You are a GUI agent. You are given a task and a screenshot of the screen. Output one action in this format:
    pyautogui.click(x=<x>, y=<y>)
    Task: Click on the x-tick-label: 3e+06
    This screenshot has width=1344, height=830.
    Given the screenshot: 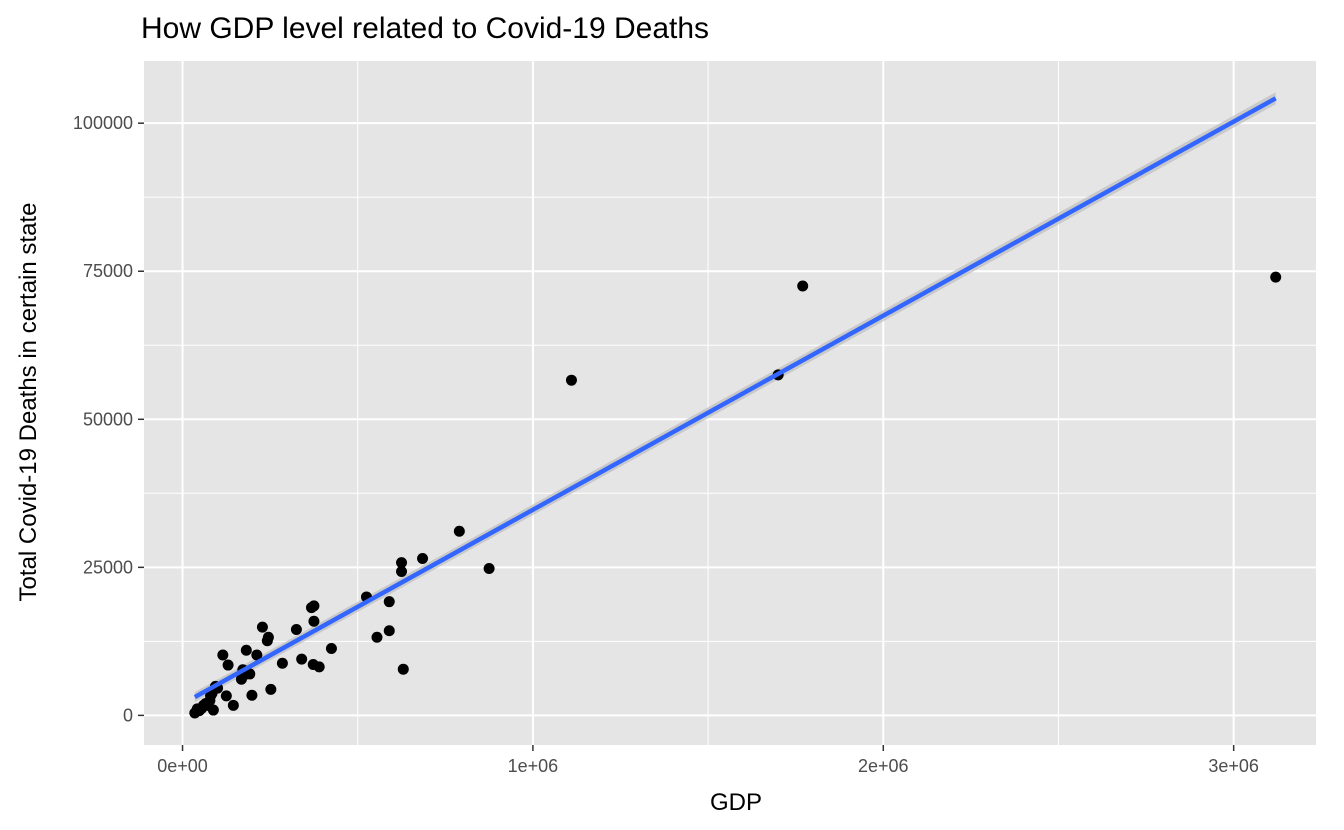 What is the action you would take?
    pyautogui.click(x=1233, y=766)
    